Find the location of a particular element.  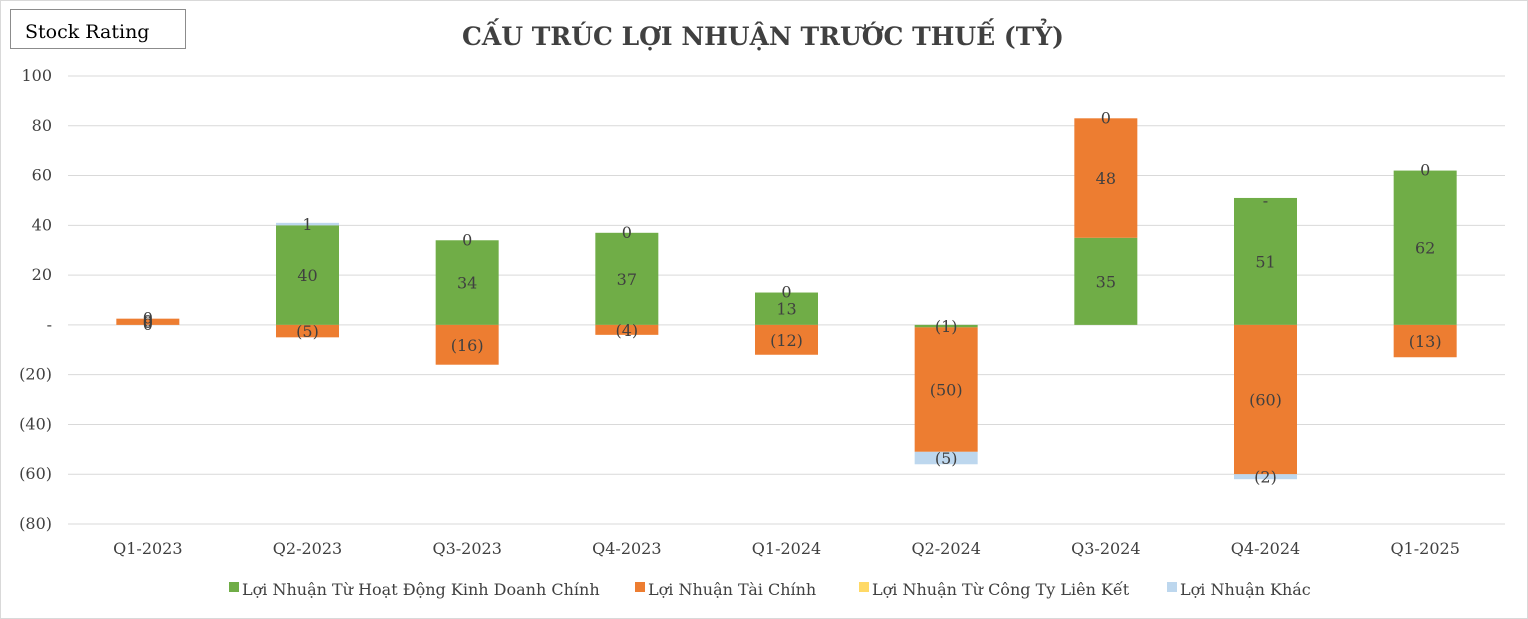

data-label: (16) is located at coordinates (467, 345).